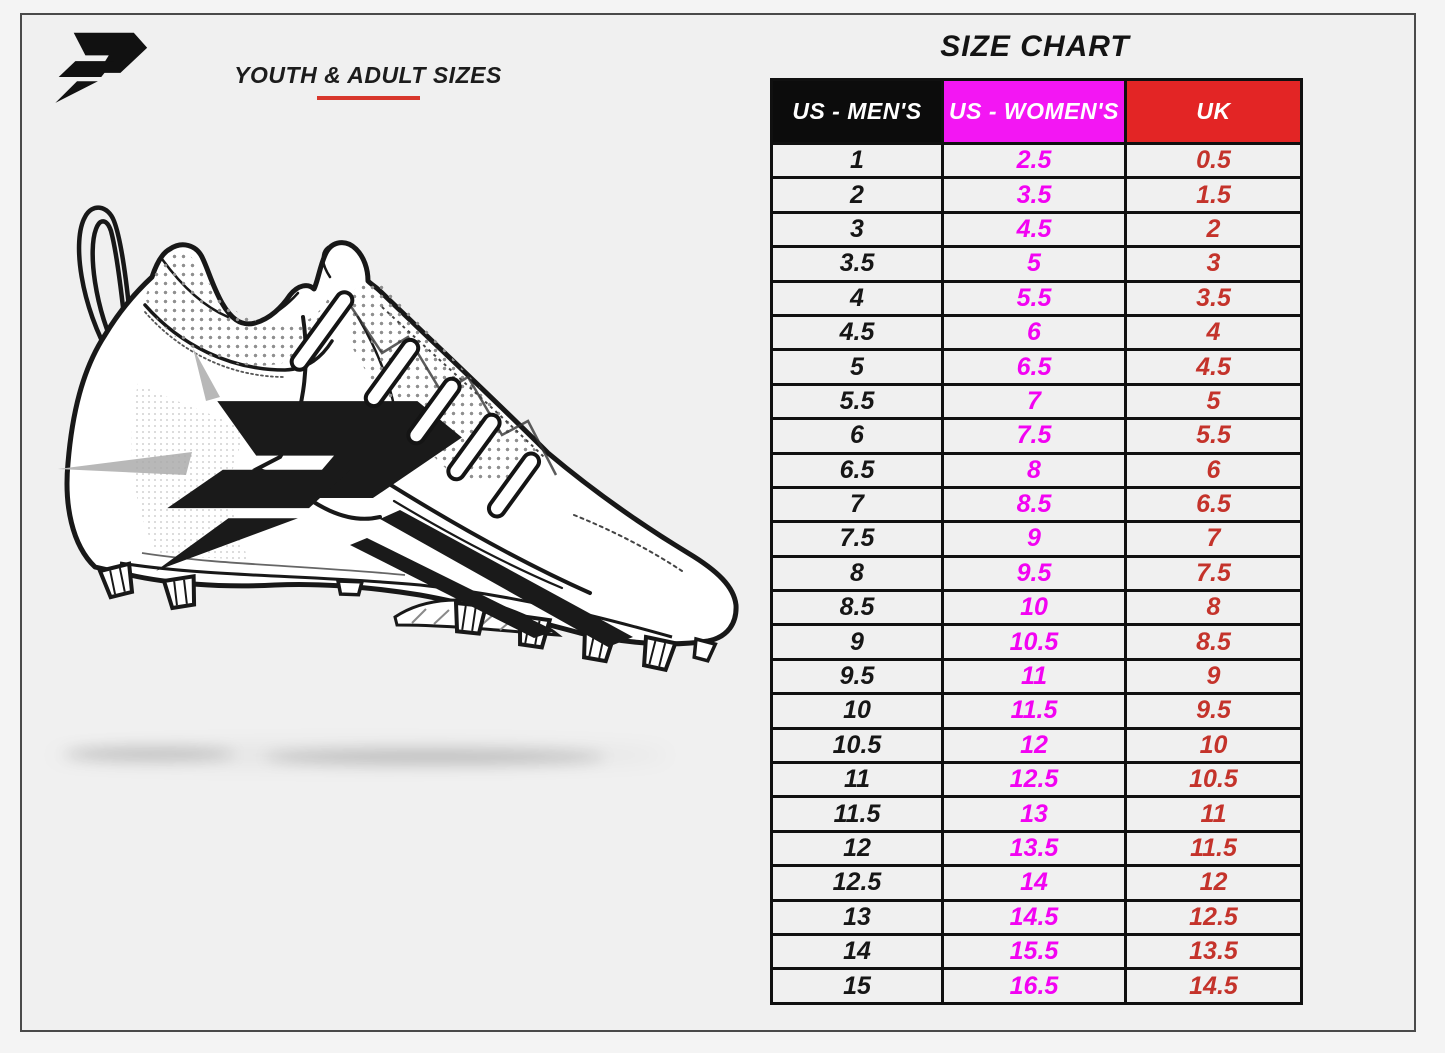 This screenshot has height=1053, width=1445. I want to click on us-mens-size-cell: 8.5, so click(857, 608).